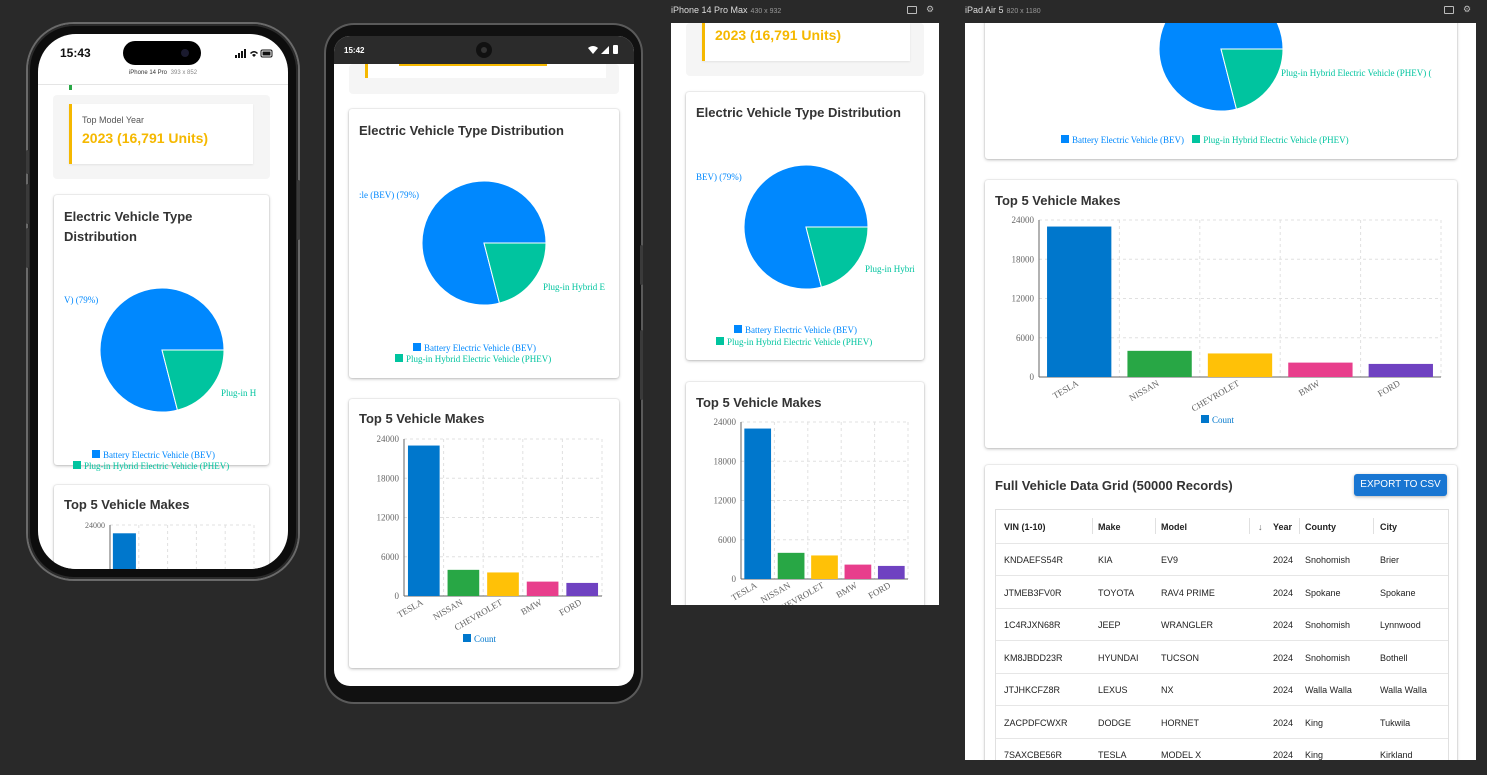 The image size is (1487, 775). What do you see at coordinates (880, 590) in the screenshot?
I see `x-tick-label: FORD` at bounding box center [880, 590].